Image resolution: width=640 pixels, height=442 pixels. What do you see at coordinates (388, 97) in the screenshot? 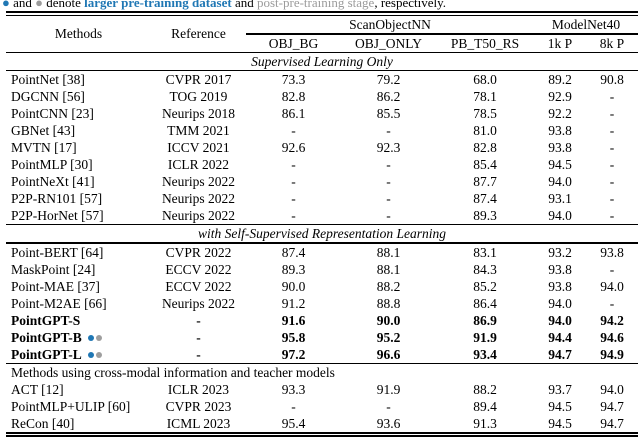
I see `value-cell: 86.2` at bounding box center [388, 97].